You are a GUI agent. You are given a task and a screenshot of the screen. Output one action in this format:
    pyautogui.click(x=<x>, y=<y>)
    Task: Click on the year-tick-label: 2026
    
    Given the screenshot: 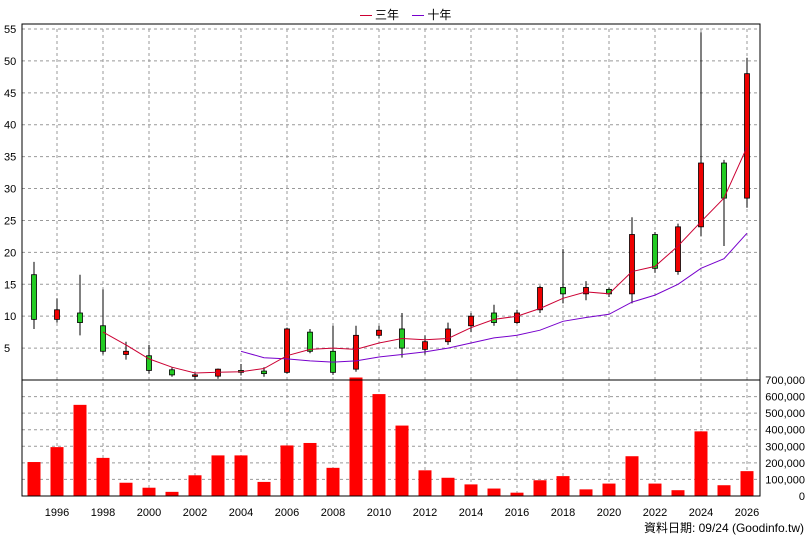 What is the action you would take?
    pyautogui.click(x=747, y=513)
    